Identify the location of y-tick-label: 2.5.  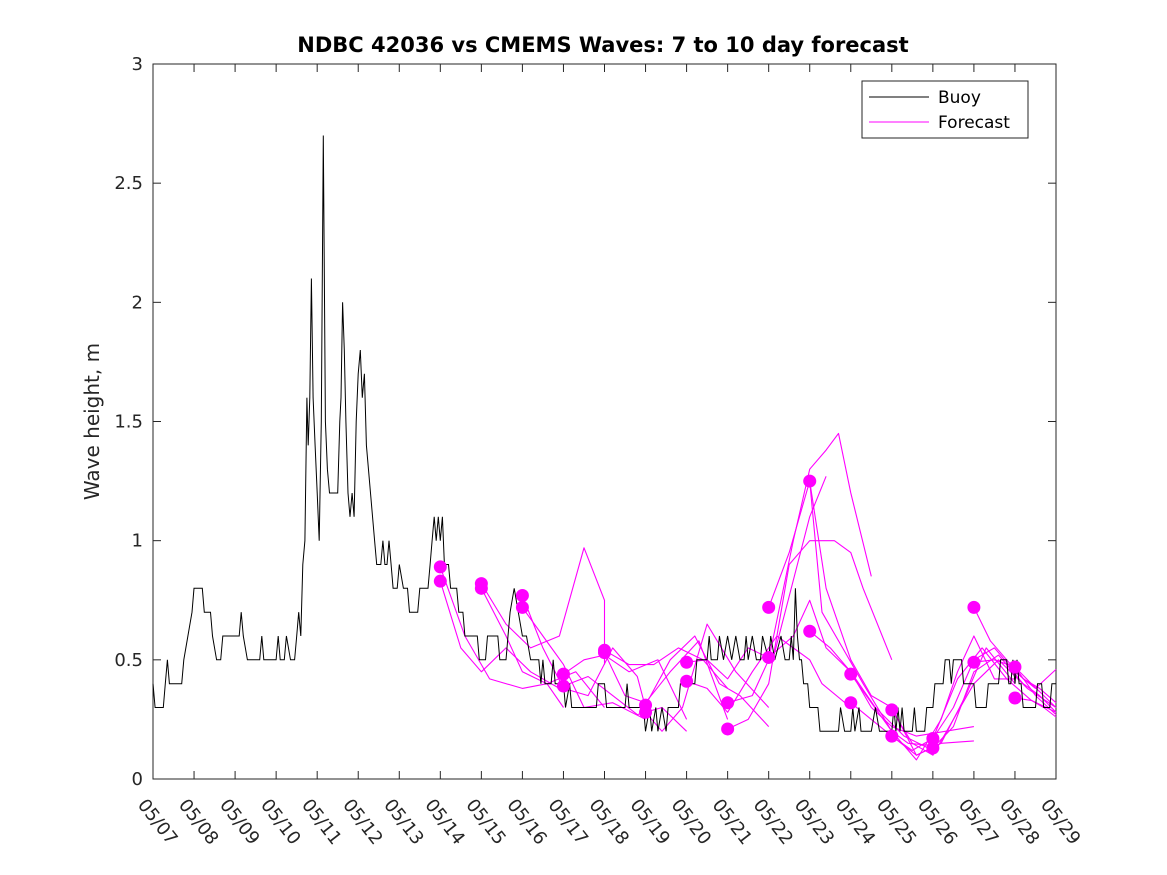
(128, 183).